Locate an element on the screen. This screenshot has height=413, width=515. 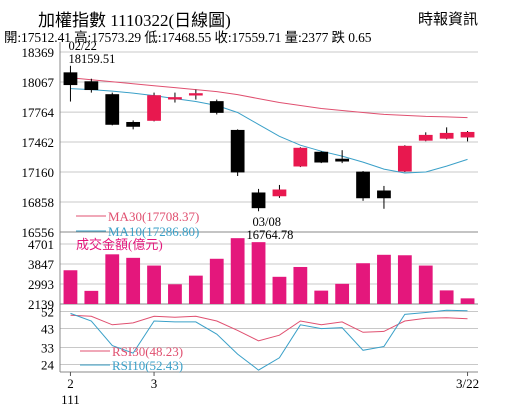
rsi-y-tick: 24 is located at coordinates (48, 364).